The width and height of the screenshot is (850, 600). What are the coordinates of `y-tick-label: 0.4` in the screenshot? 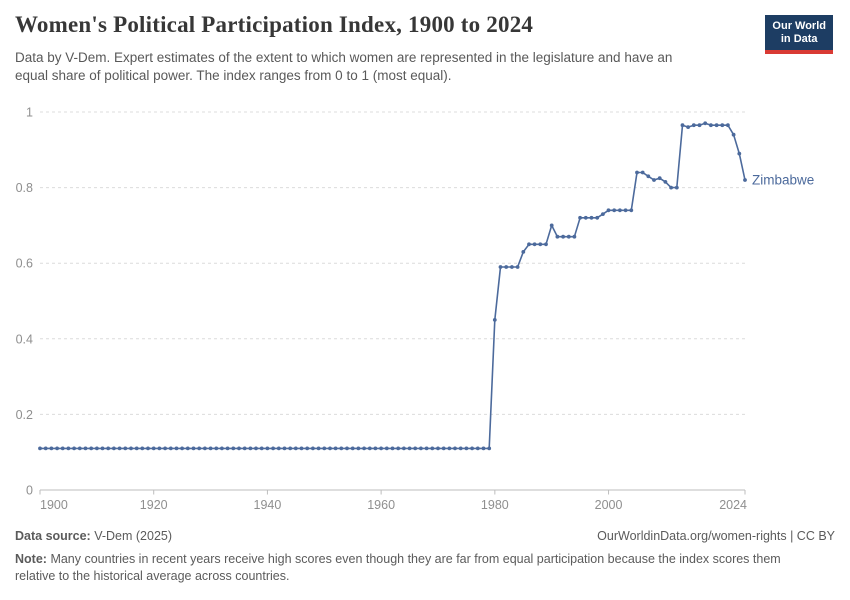 It's located at (24, 339).